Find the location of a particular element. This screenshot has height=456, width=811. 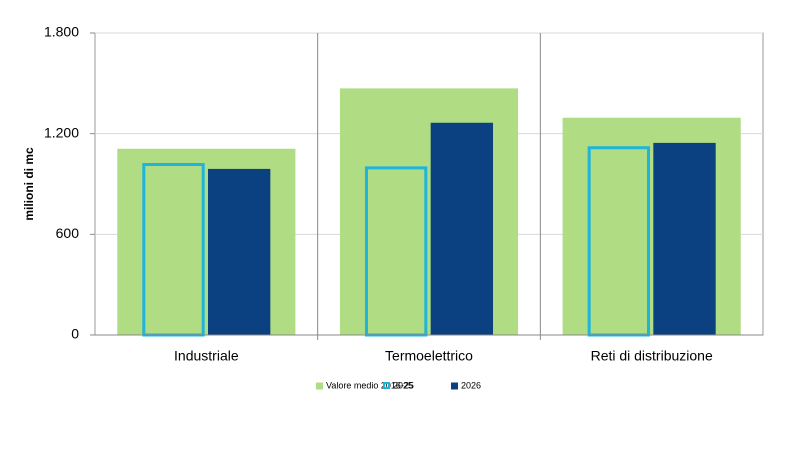

y-tick-label: 1.800 is located at coordinates (61, 32).